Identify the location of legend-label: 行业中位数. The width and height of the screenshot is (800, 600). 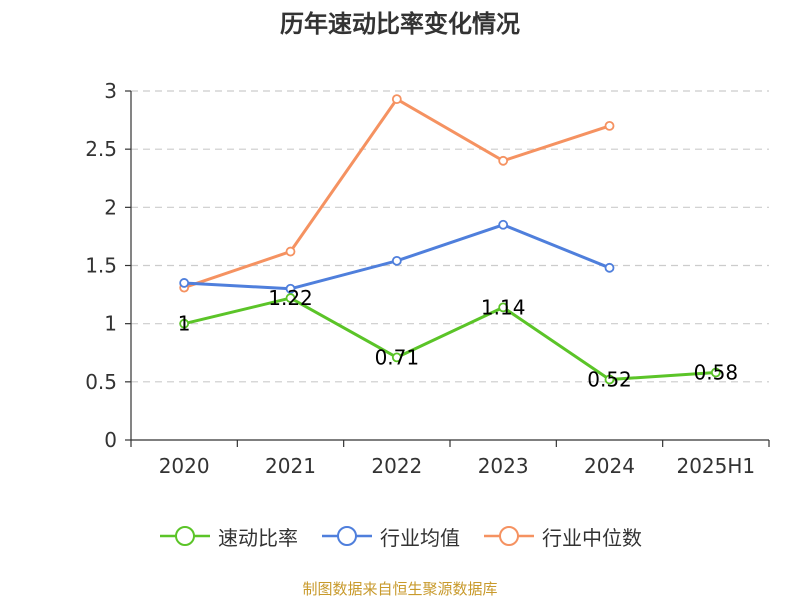
(592, 537).